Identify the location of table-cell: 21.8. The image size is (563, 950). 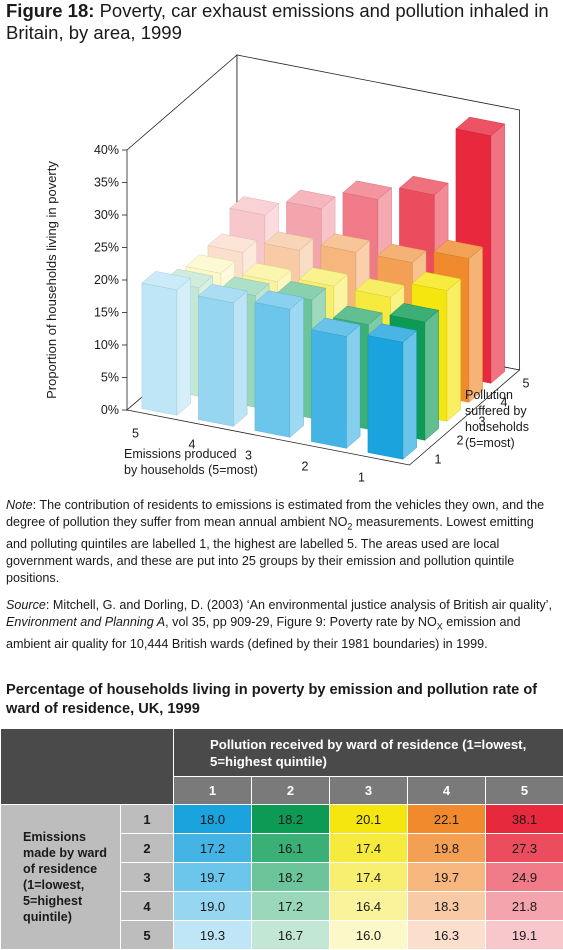
(524, 906).